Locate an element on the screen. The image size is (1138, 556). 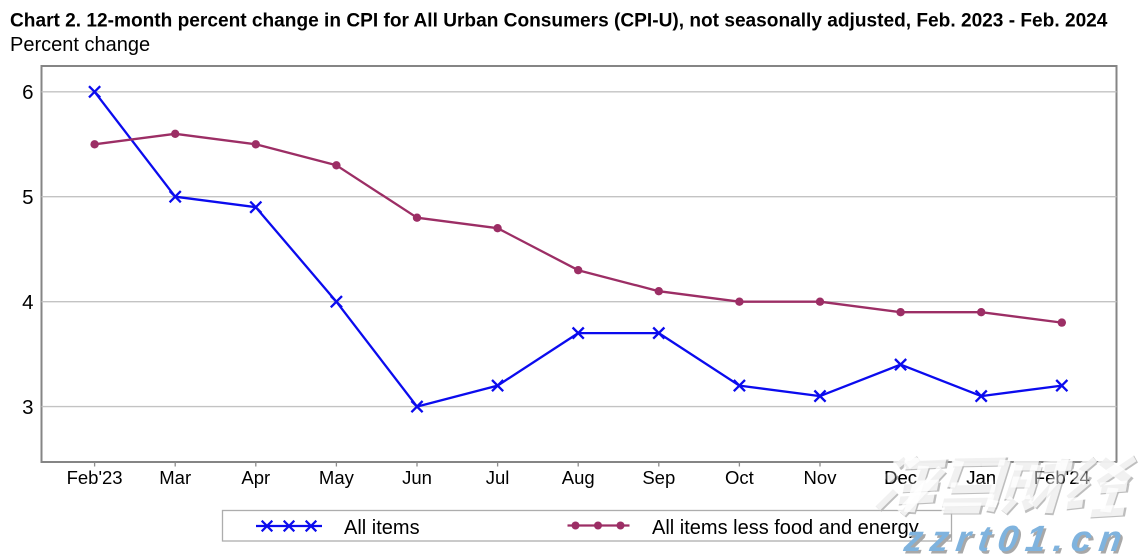
svg-text: Nov is located at coordinates (821, 477).